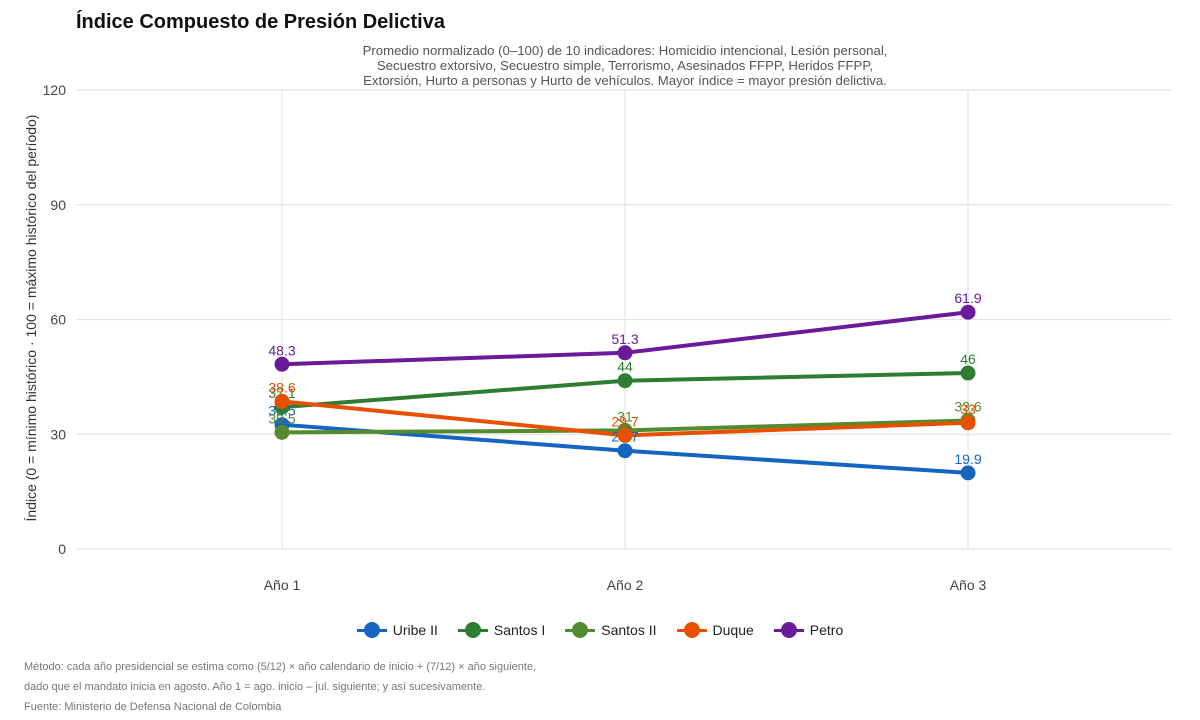 The height and width of the screenshot is (720, 1200). What do you see at coordinates (58, 434) in the screenshot?
I see `y-tick-label: 30` at bounding box center [58, 434].